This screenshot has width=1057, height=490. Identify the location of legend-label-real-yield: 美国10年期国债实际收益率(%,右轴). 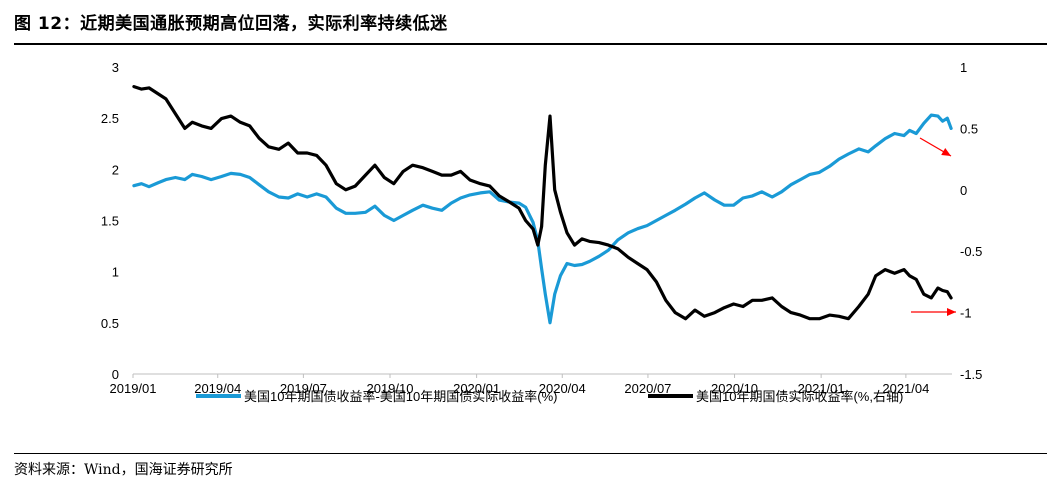
(799, 396).